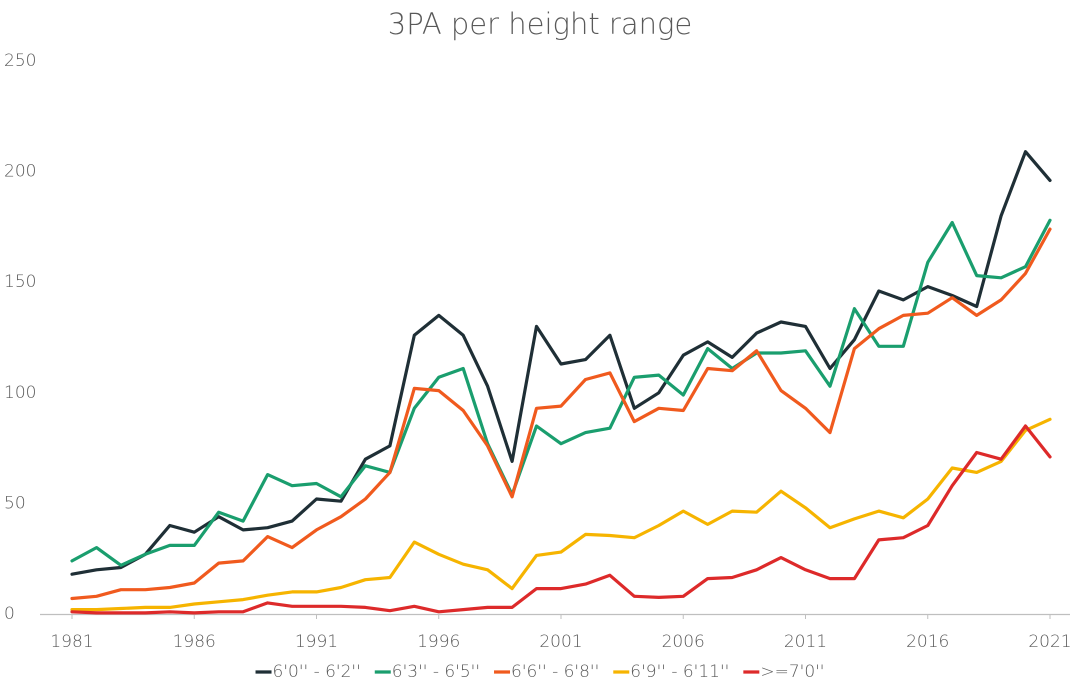 Image resolution: width=1080 pixels, height=691 pixels. What do you see at coordinates (20, 282) in the screenshot?
I see `y-tick-label: 150` at bounding box center [20, 282].